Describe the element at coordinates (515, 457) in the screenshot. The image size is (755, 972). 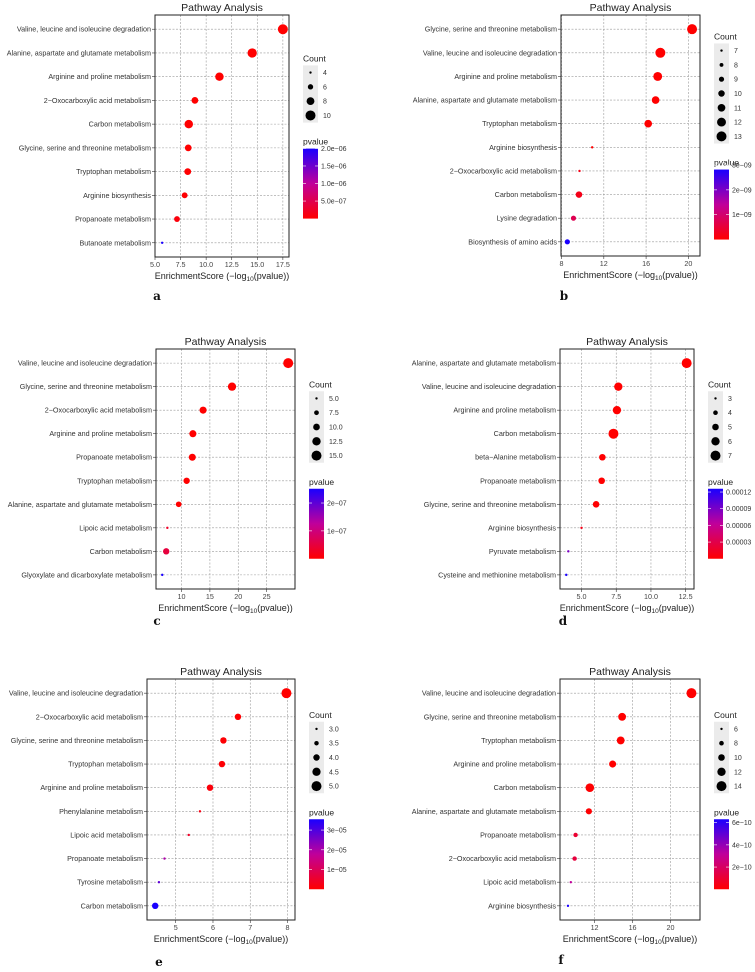
I see `y-tick-label: beta−Alanine metabolism` at that location.